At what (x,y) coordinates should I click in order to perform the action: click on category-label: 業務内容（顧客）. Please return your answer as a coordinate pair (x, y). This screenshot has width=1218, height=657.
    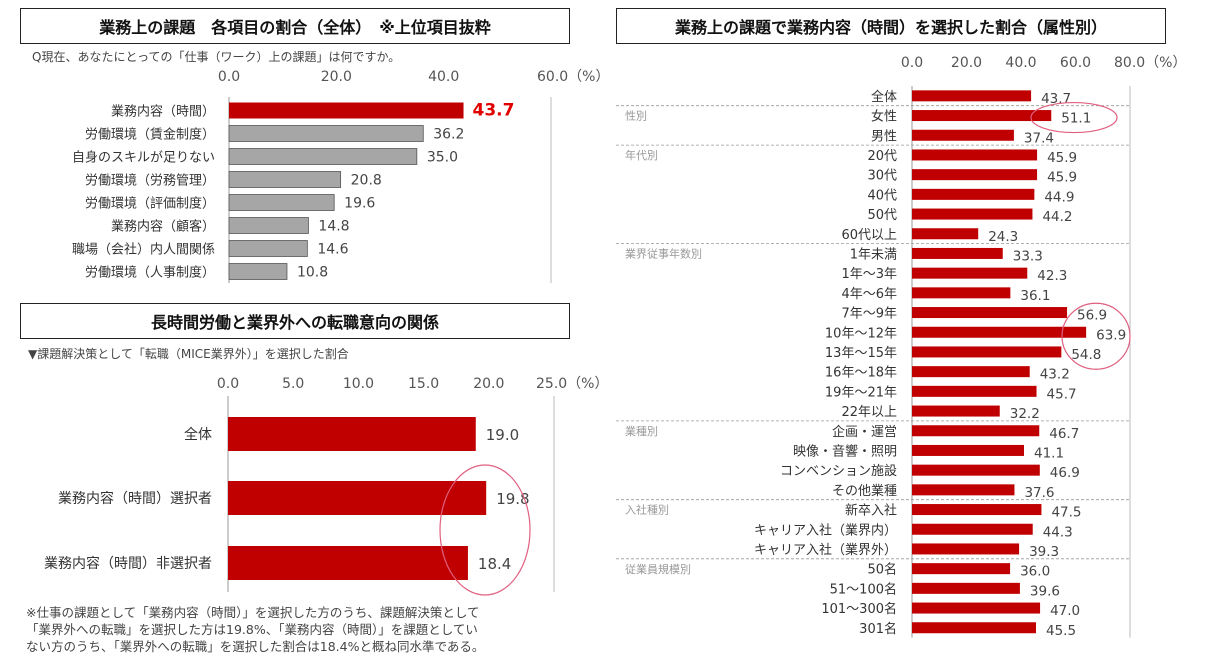
    Looking at the image, I should click on (163, 227).